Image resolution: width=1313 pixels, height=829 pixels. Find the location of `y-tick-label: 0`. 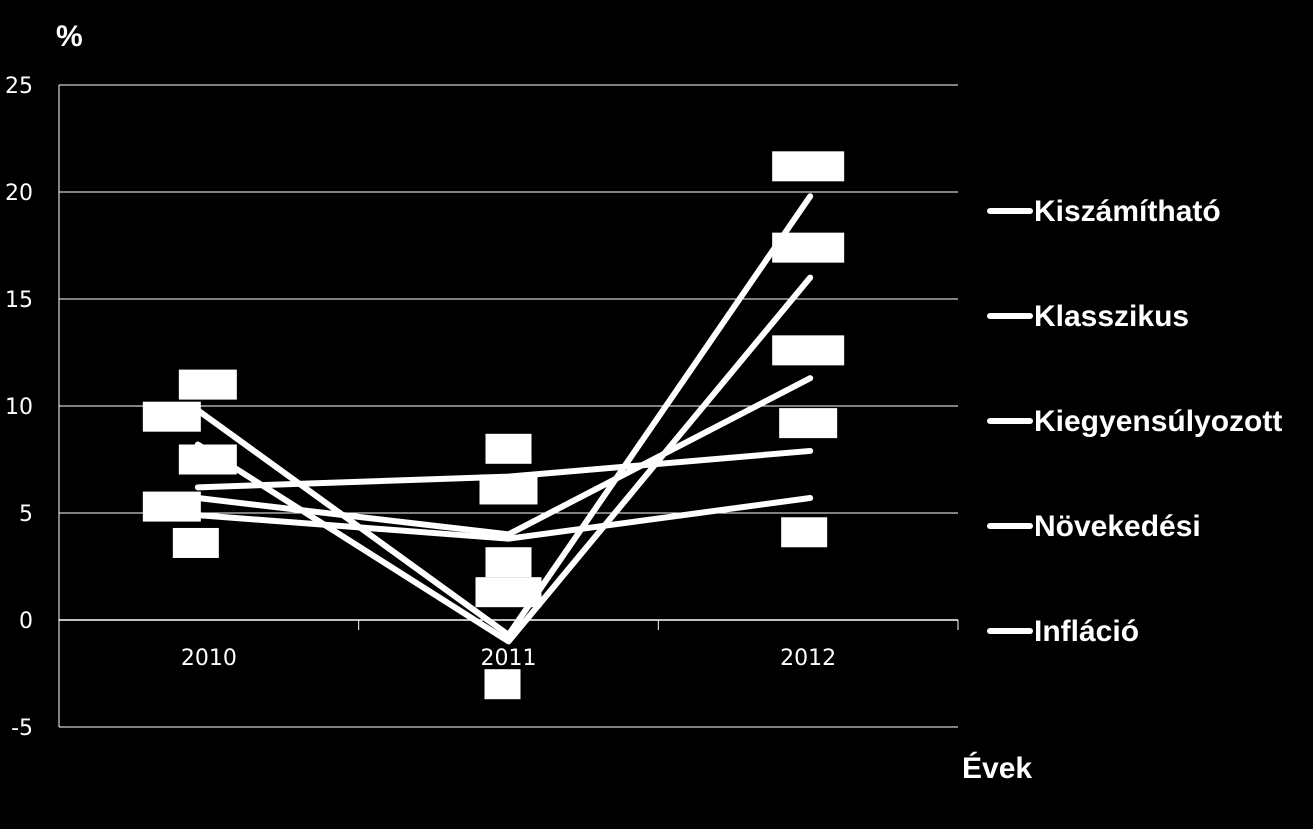

y-tick-label: 0 is located at coordinates (26, 621).